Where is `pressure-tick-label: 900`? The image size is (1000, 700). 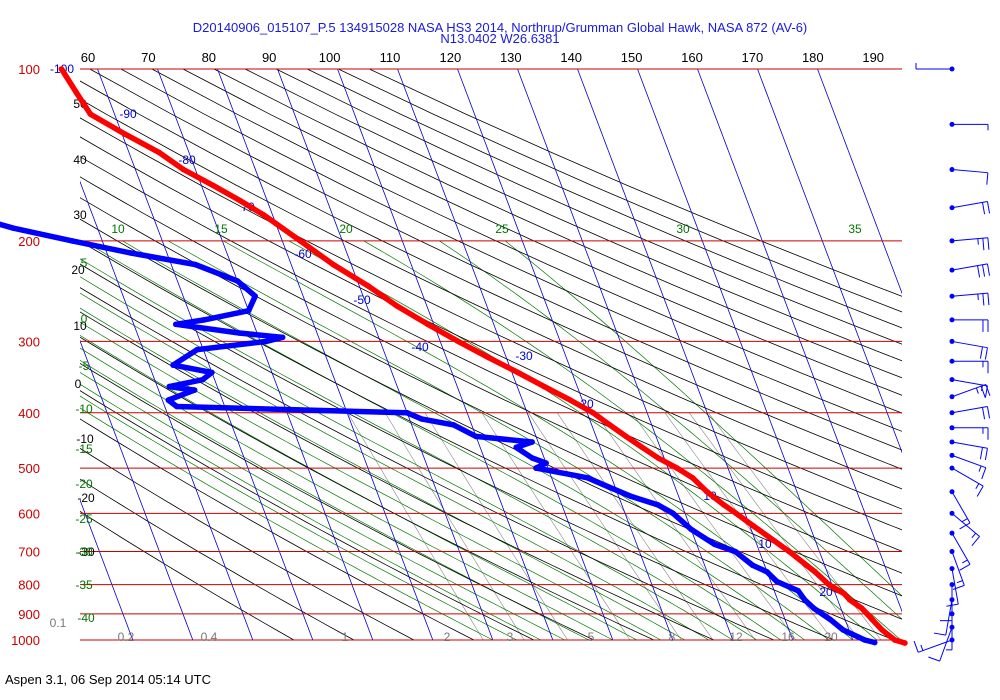 pressure-tick-label: 900 is located at coordinates (29, 614).